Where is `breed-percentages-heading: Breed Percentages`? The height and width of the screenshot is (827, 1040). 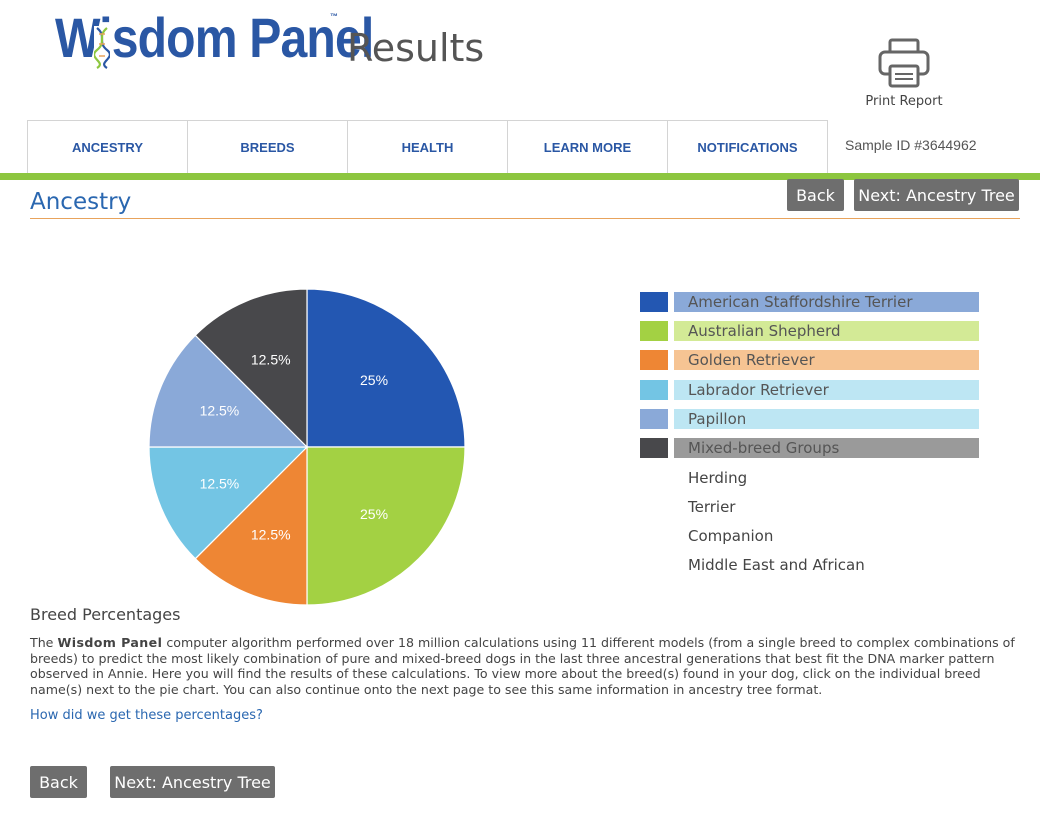 breed-percentages-heading: Breed Percentages is located at coordinates (105, 614).